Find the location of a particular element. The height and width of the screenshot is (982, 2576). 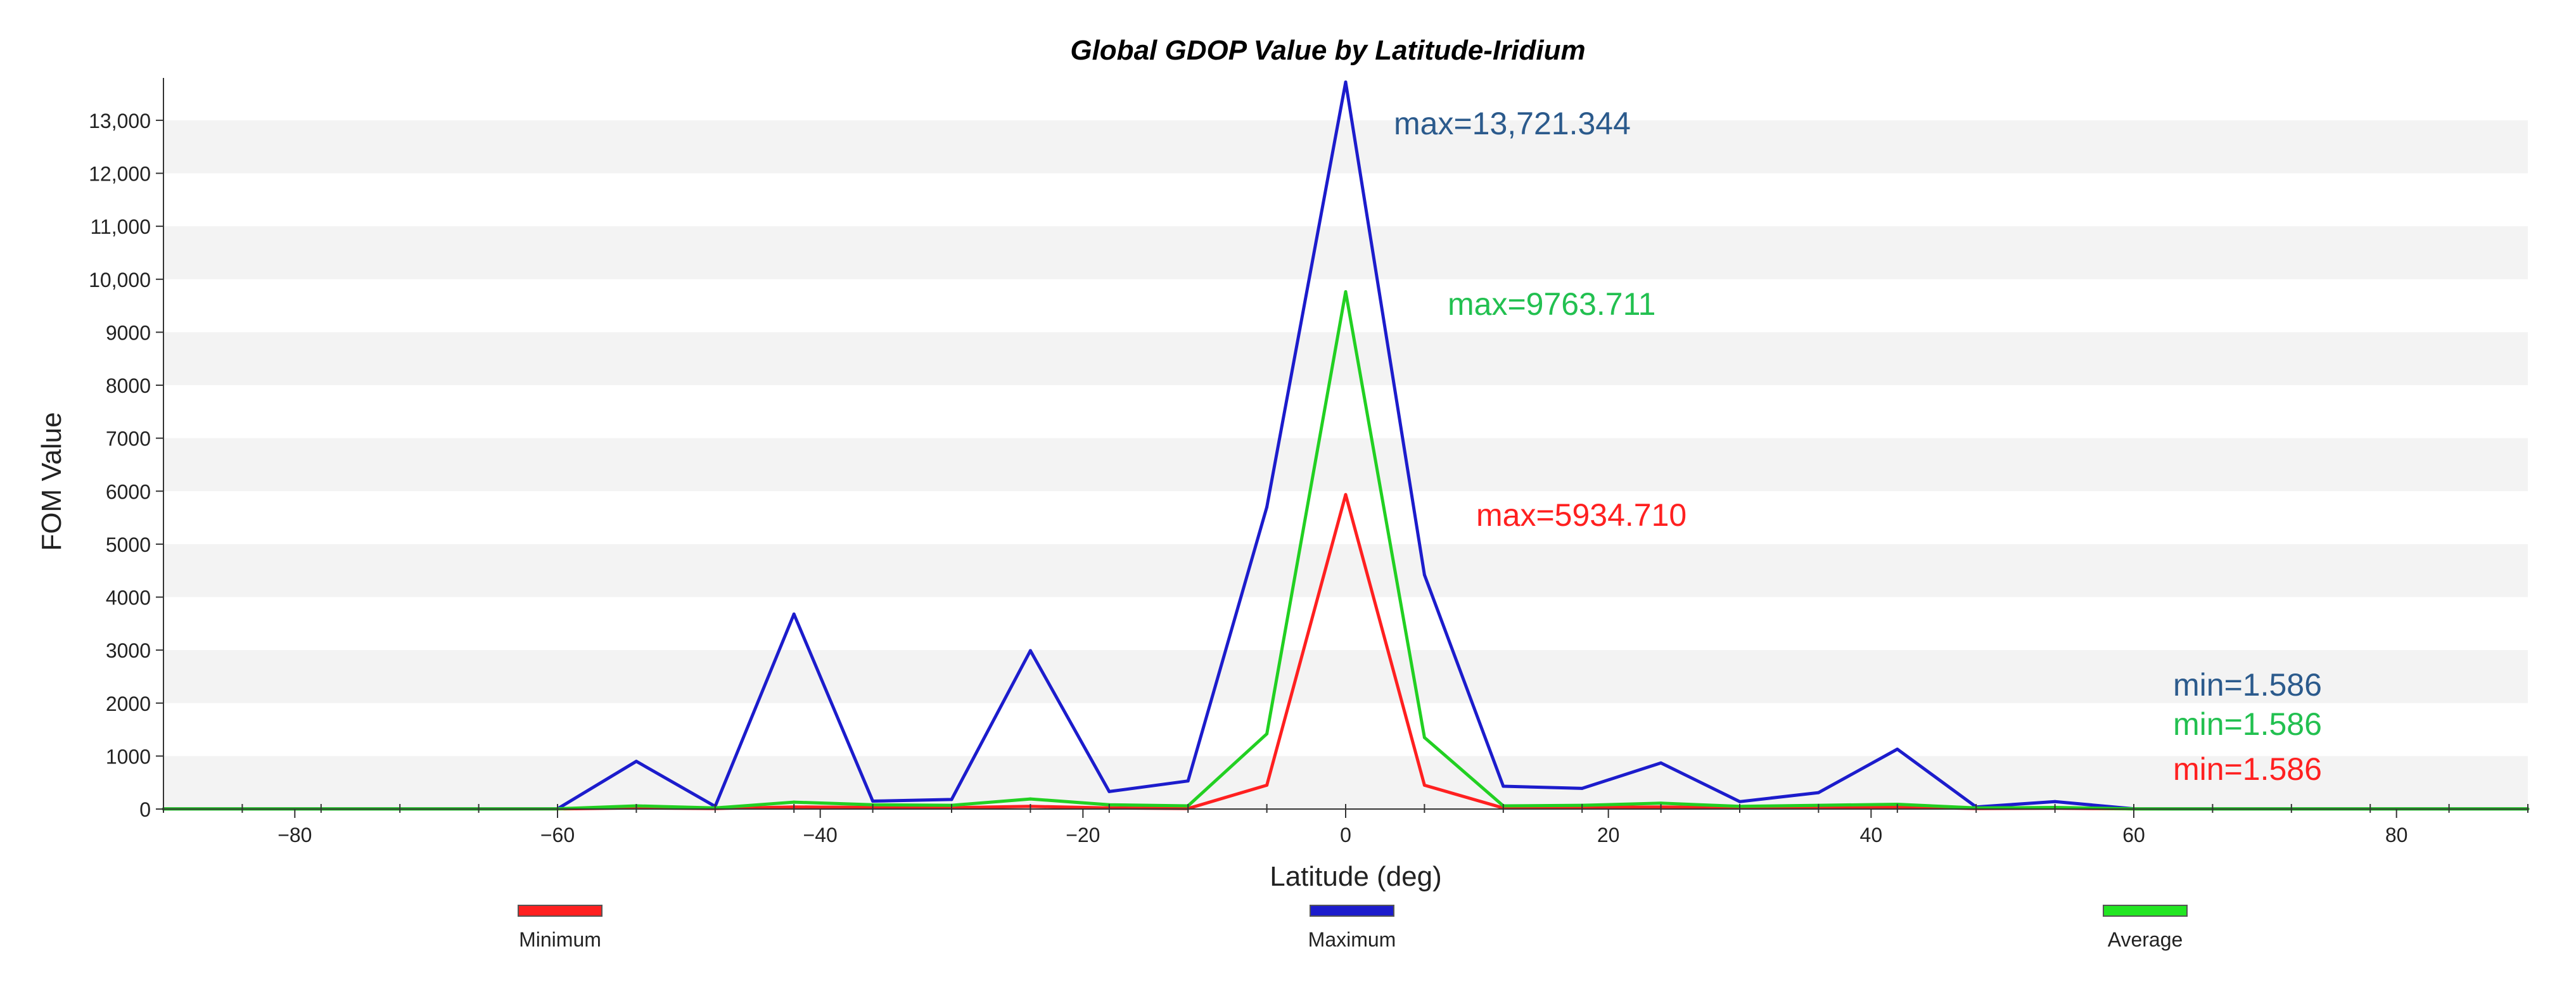

y-tick-label: 1000 is located at coordinates (129, 757).